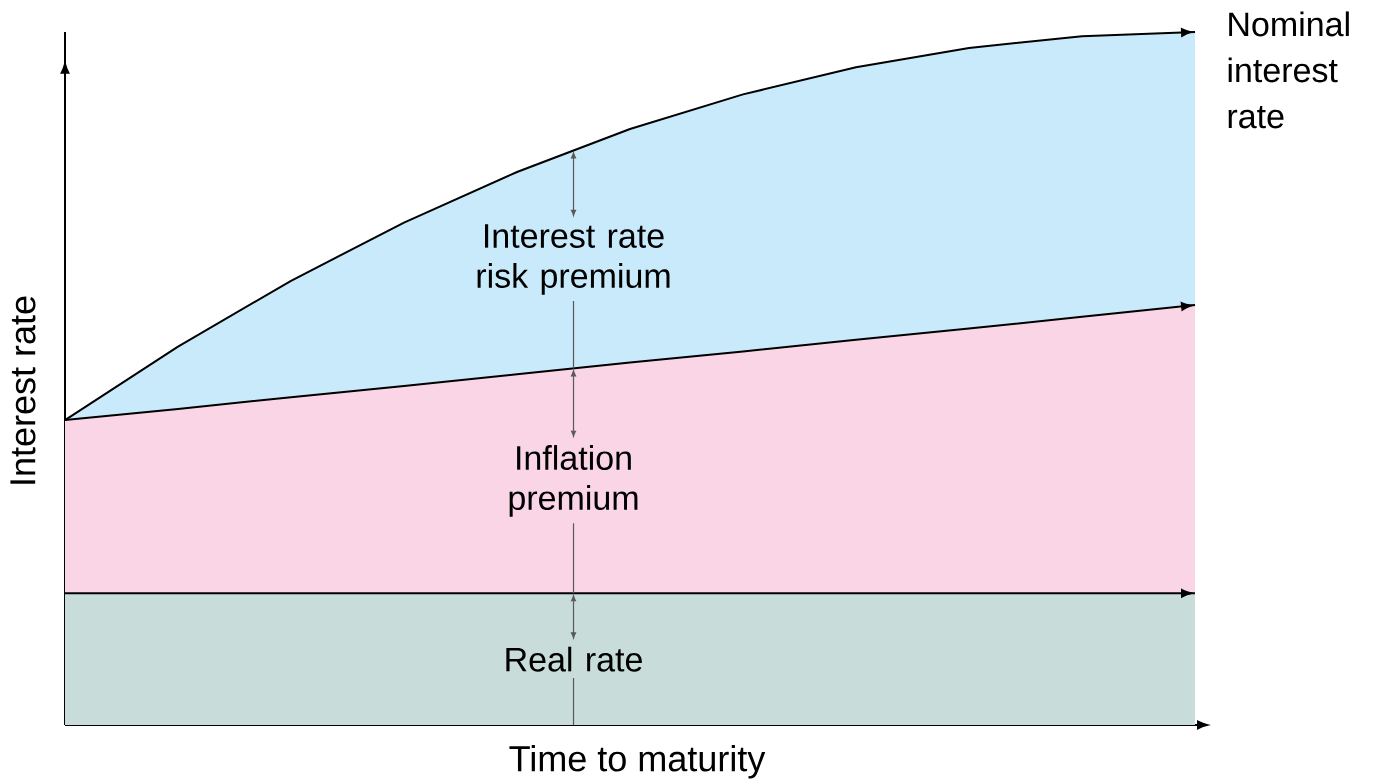 Image resolution: width=1384 pixels, height=783 pixels. What do you see at coordinates (573, 481) in the screenshot?
I see `series-label: Inflation premium` at bounding box center [573, 481].